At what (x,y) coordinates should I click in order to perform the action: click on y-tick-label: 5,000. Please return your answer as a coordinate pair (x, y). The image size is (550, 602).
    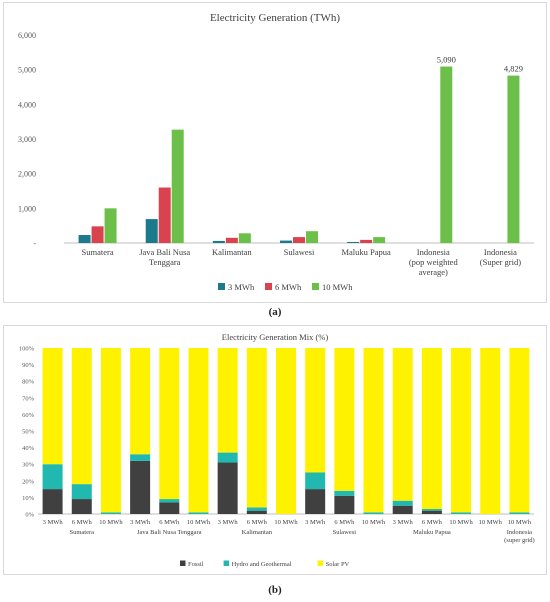
    Looking at the image, I should click on (27, 70).